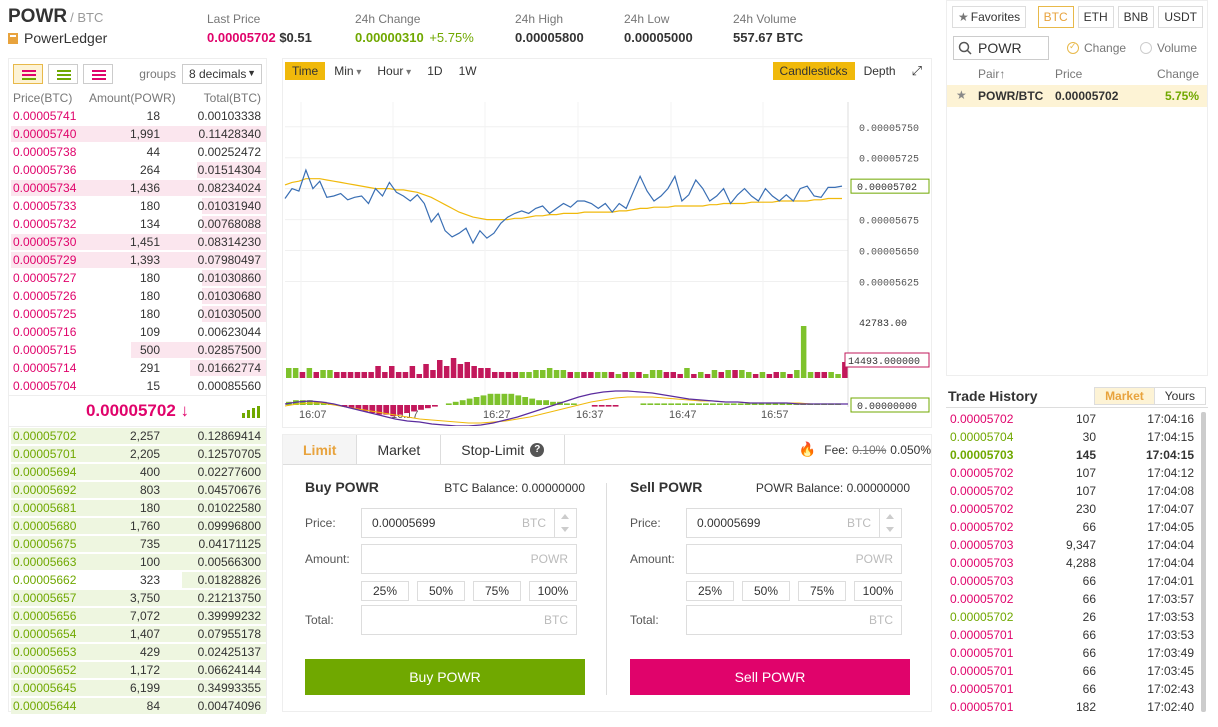  Describe the element at coordinates (137, 562) in the screenshot. I see `bid-row: 0.00005663 100 0.00566300` at that location.